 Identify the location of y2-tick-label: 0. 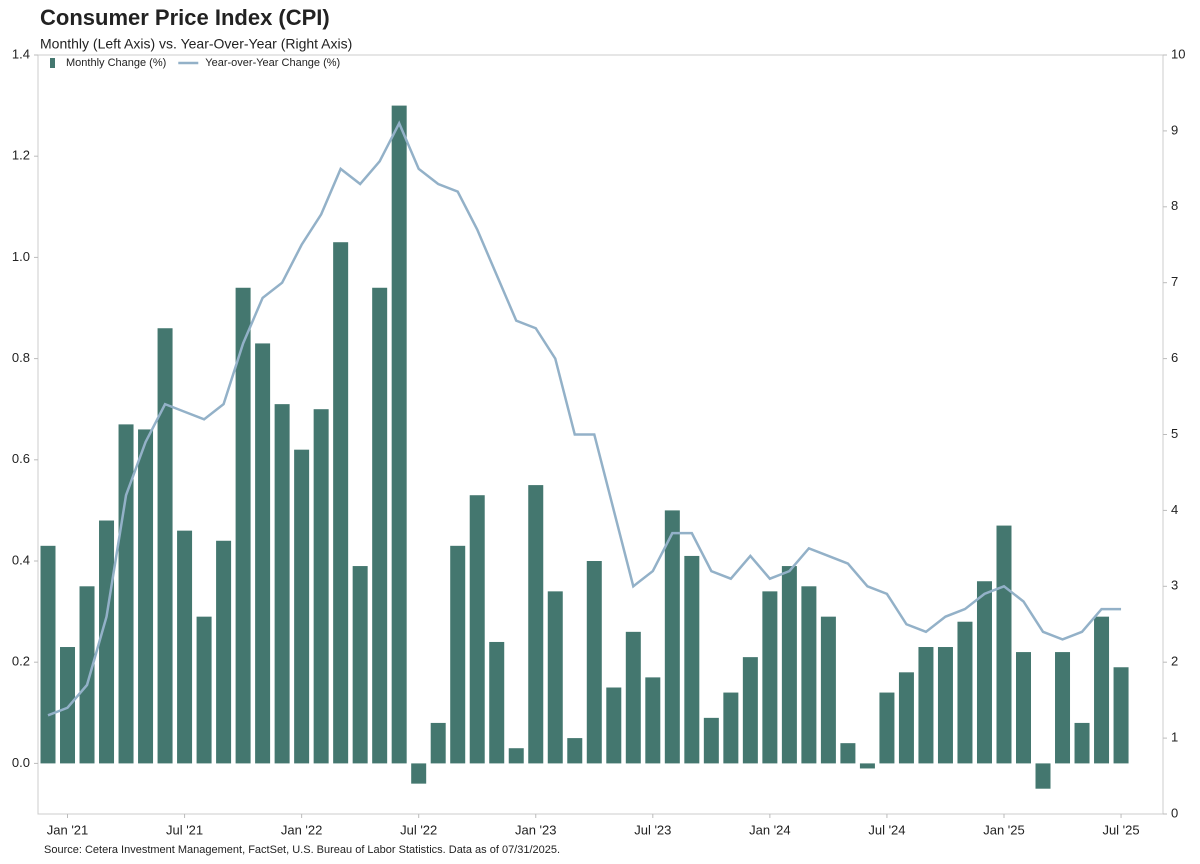
(1174, 812).